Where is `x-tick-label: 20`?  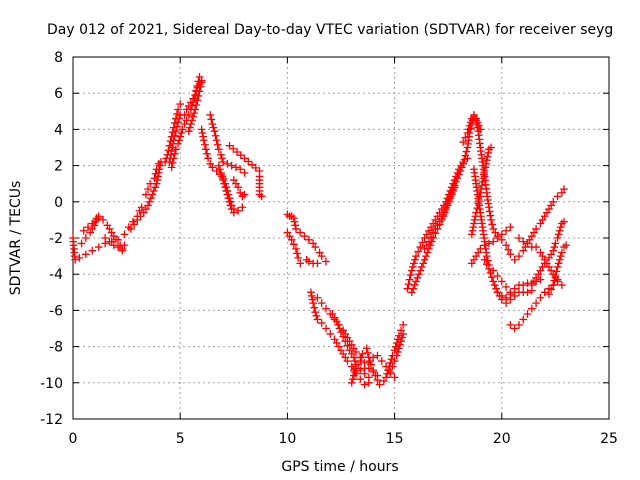 x-tick-label: 20 is located at coordinates (502, 439).